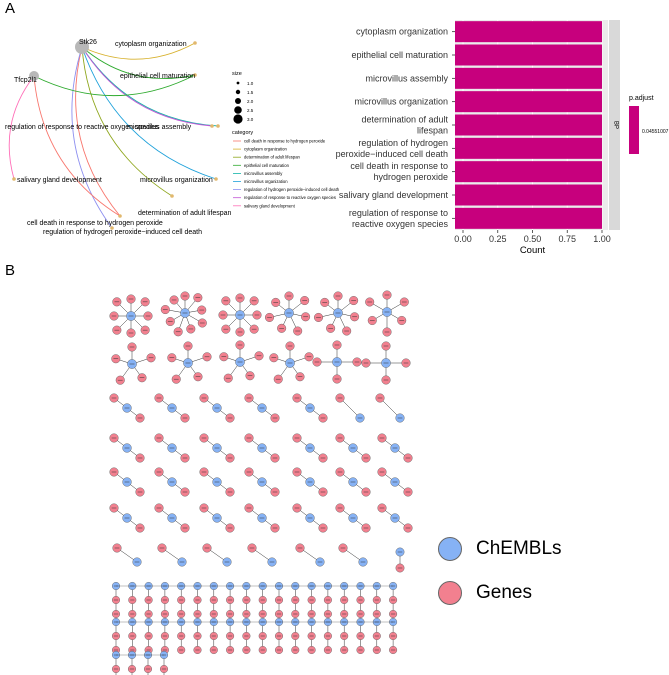 The image size is (669, 675). I want to click on gene-hub-label: Stk26, so click(88, 42).